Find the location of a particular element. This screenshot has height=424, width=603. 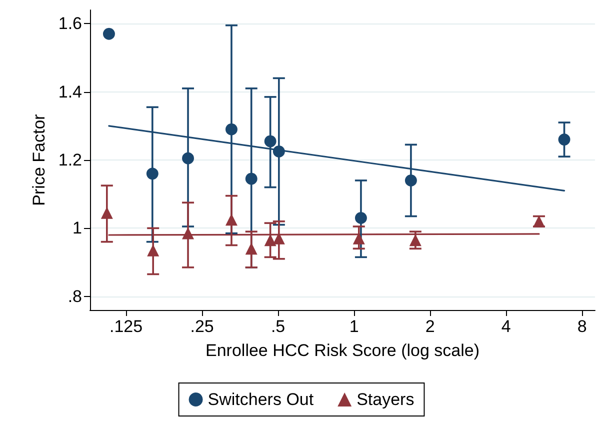

y-tick-label: 1.2 is located at coordinates (70, 160).